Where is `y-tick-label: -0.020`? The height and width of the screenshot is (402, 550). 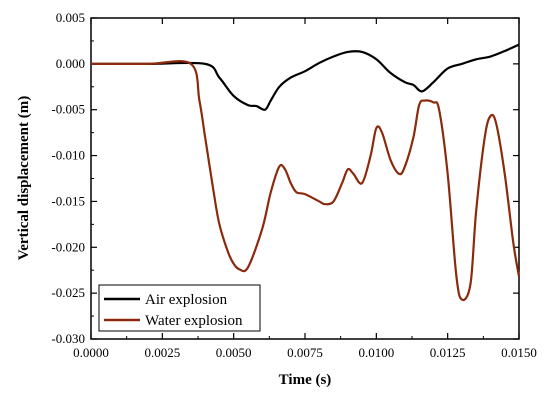
y-tick-label: -0.020 is located at coordinates (68, 246).